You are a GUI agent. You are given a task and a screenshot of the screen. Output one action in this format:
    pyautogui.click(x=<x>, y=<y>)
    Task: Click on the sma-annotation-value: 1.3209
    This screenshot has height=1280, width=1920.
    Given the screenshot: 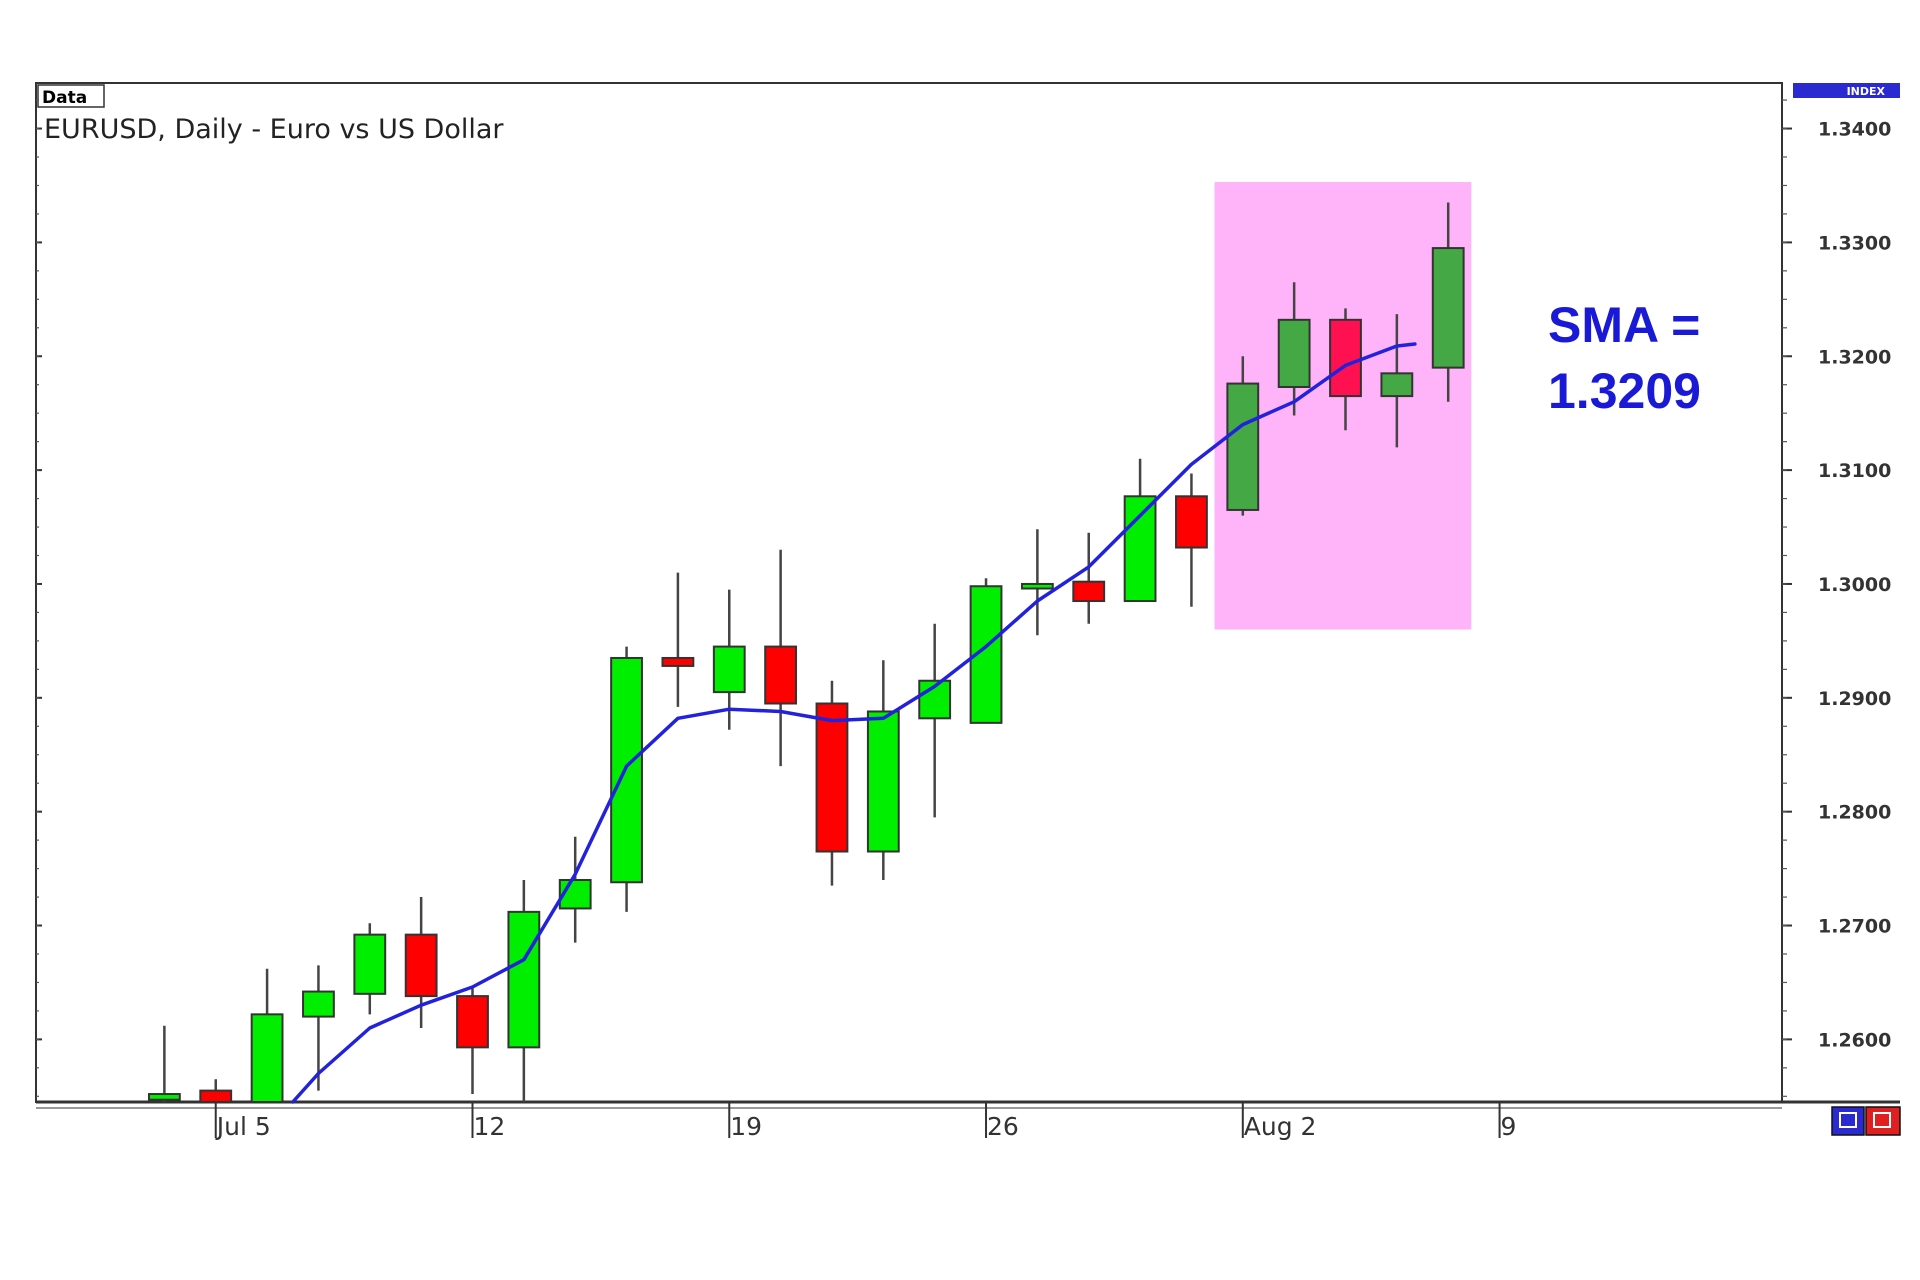 What is the action you would take?
    pyautogui.click(x=1624, y=391)
    